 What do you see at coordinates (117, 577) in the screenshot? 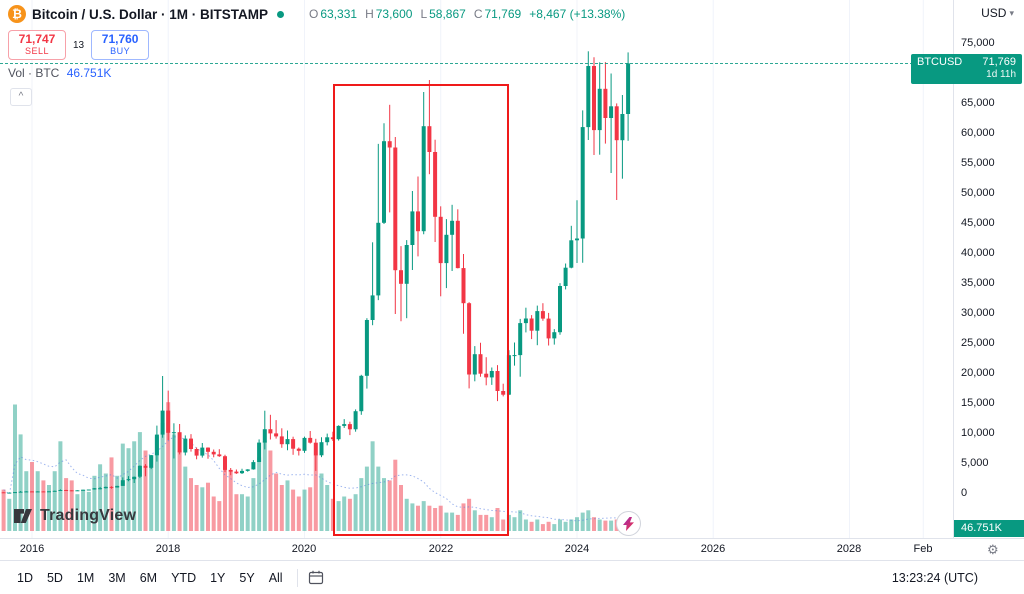
I see `range-button-3m: 3M` at bounding box center [117, 577].